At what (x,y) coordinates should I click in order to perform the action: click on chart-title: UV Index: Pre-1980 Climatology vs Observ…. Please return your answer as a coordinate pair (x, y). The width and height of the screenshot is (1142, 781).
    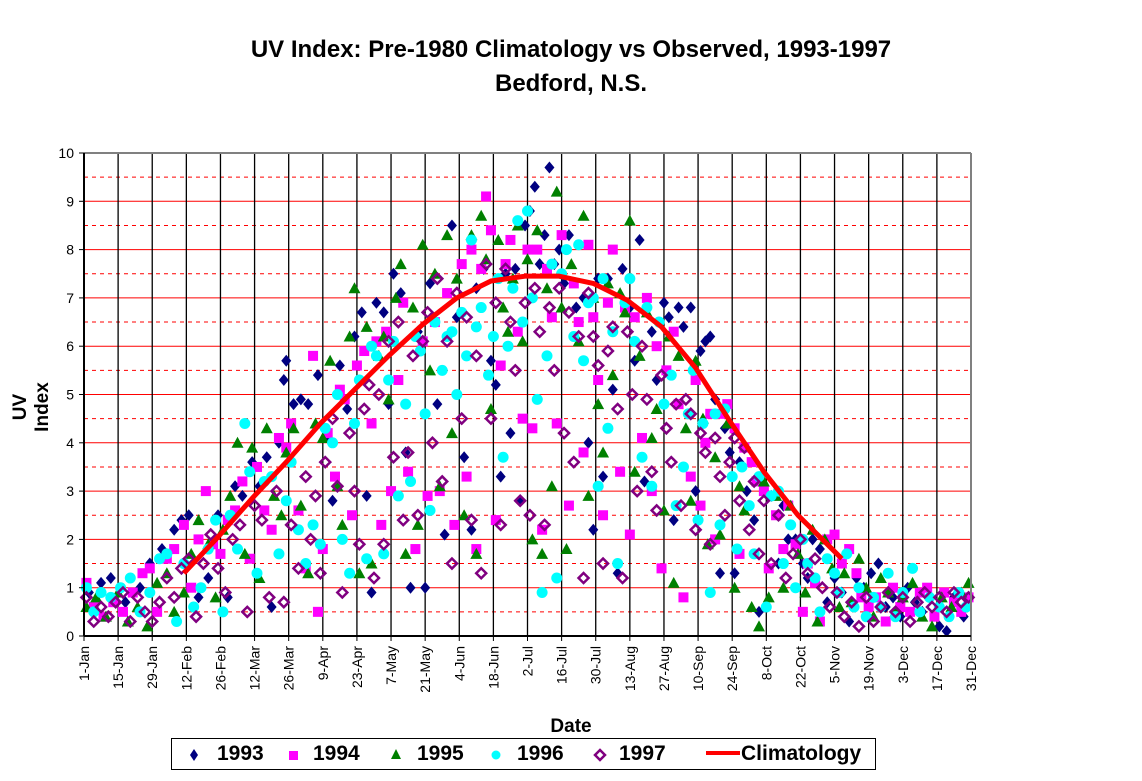
    Looking at the image, I should click on (571, 49).